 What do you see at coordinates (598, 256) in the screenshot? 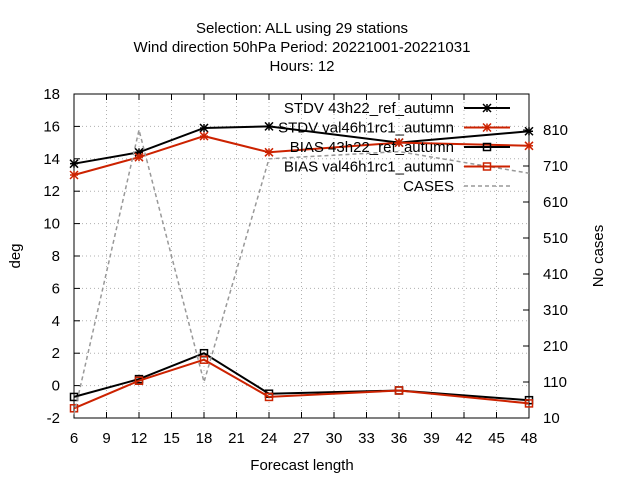
I see `y2-axis-label: No cases` at bounding box center [598, 256].